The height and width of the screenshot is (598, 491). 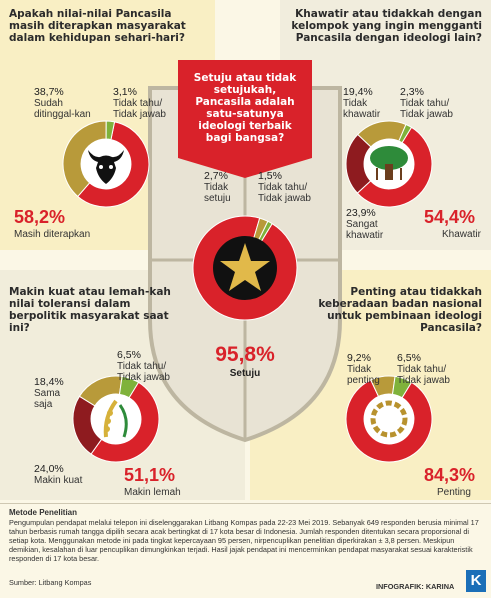 I want to click on chain-icon, so click(x=389, y=419).